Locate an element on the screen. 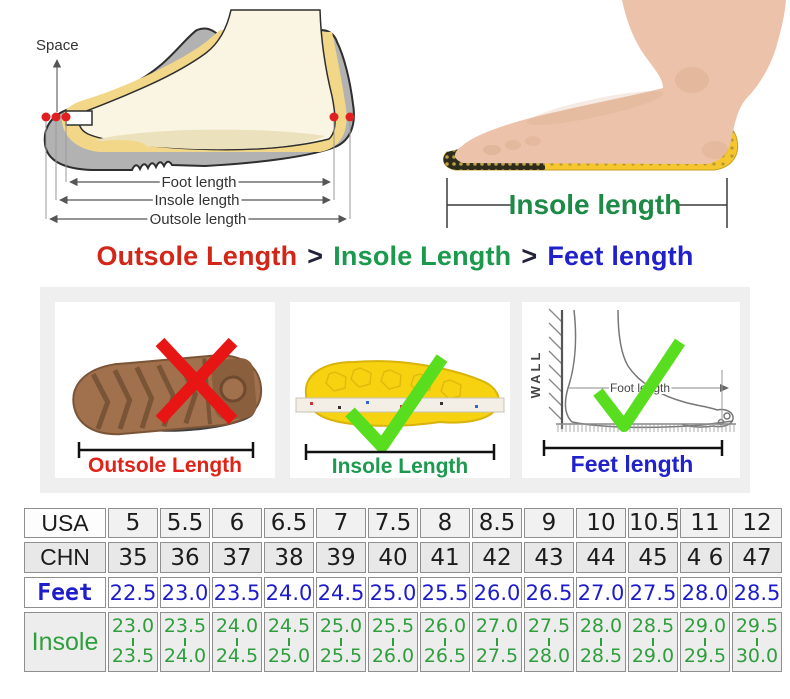 Image resolution: width=790 pixels, height=699 pixels. size-cell: 29.0 29.5 is located at coordinates (705, 642).